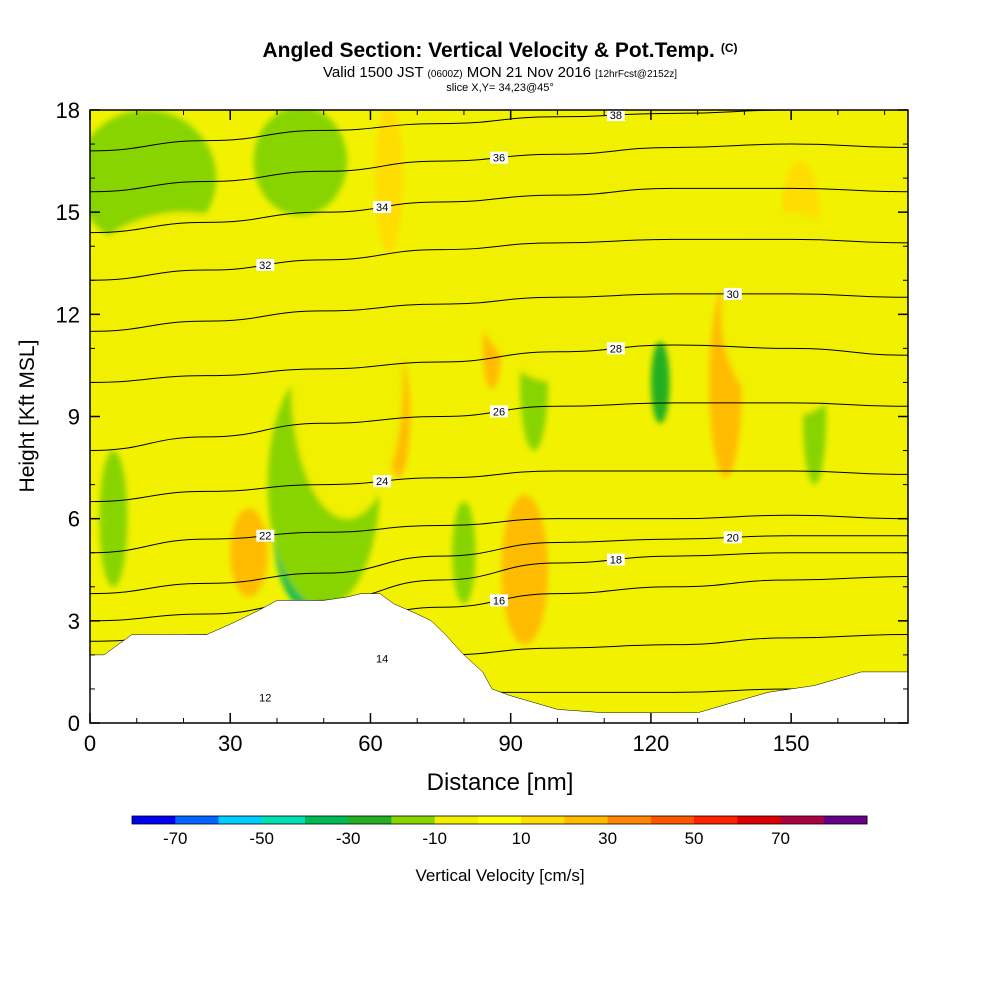 This screenshot has height=1000, width=1000. I want to click on svg-text: 26, so click(499, 412).